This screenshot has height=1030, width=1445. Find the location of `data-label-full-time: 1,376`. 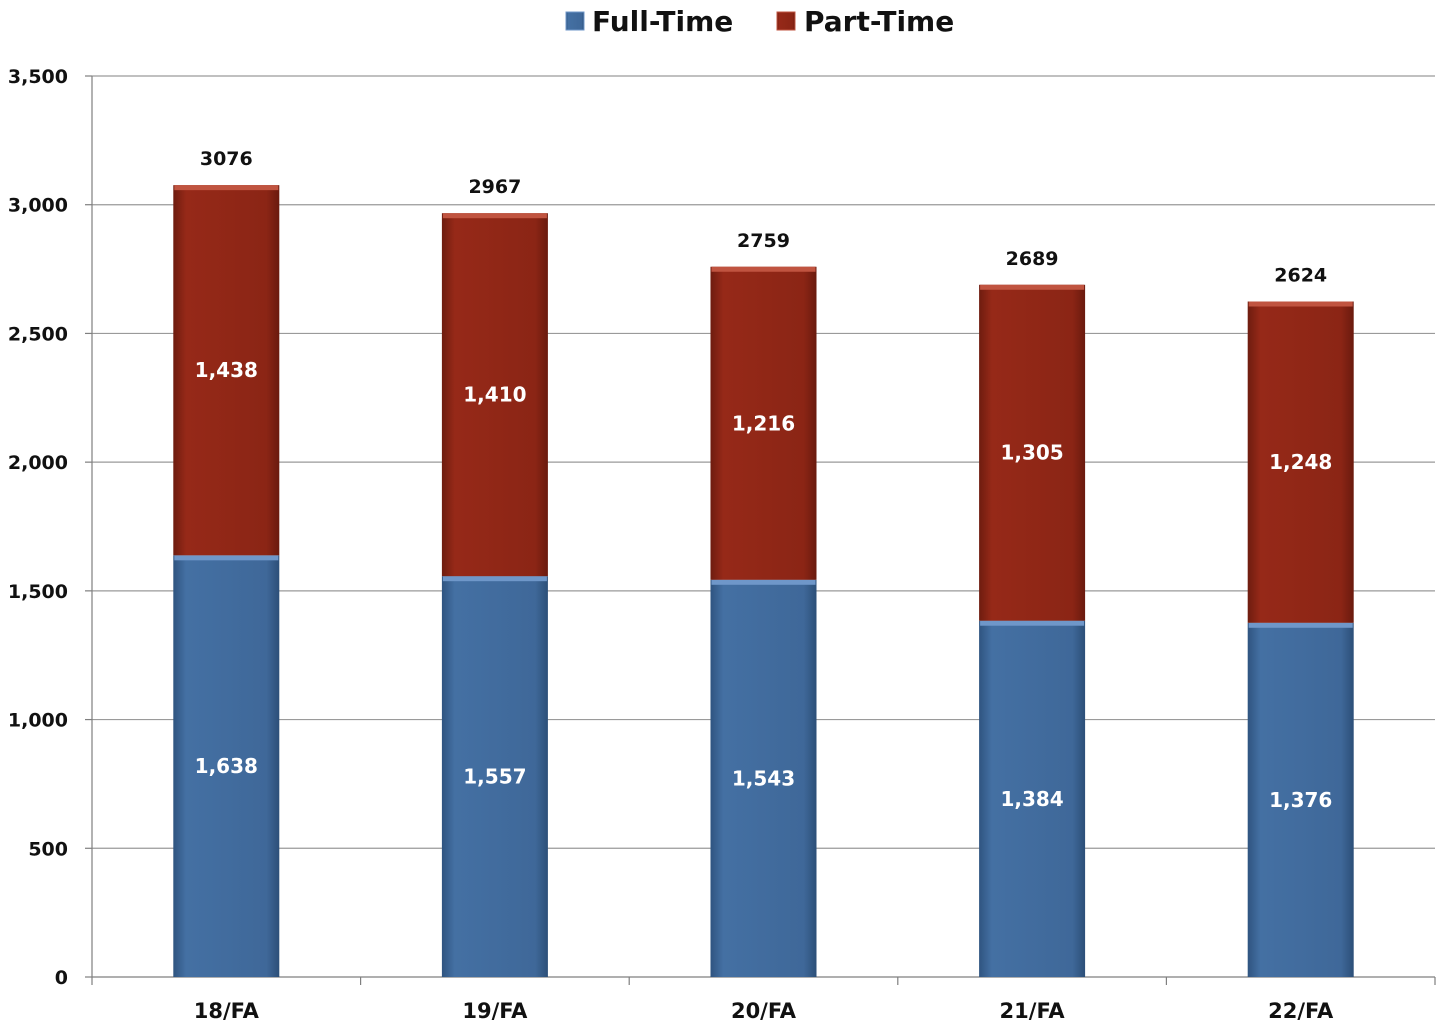

data-label-full-time: 1,376 is located at coordinates (1300, 800).